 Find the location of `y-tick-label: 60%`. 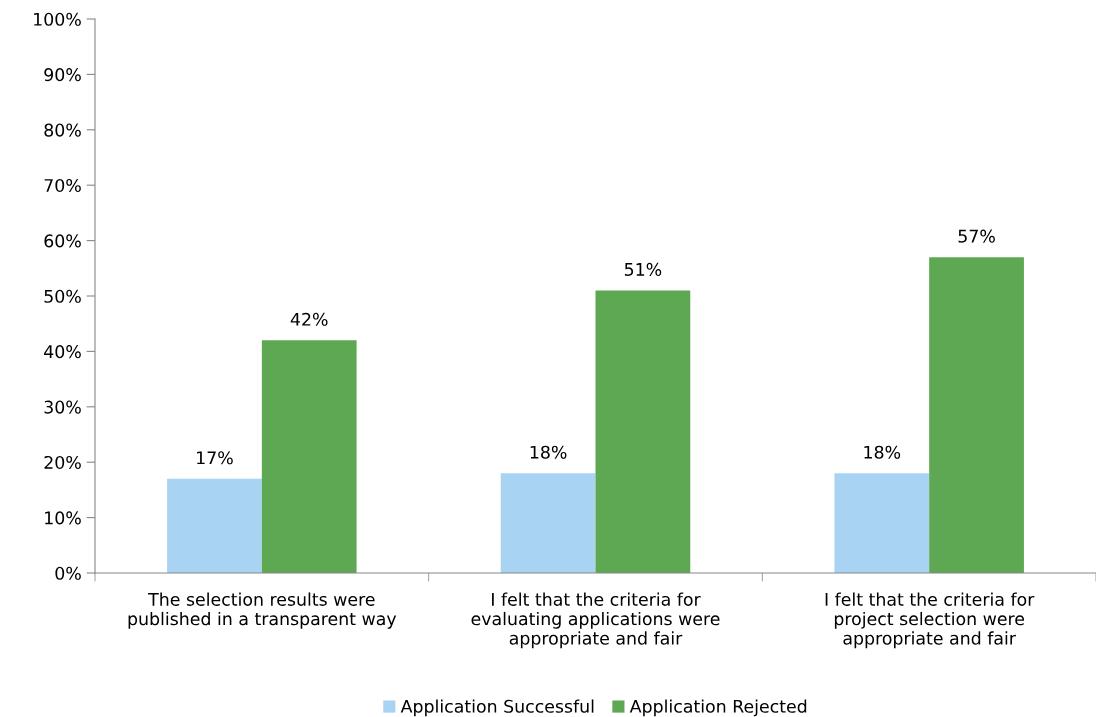

y-tick-label: 60% is located at coordinates (62, 241).